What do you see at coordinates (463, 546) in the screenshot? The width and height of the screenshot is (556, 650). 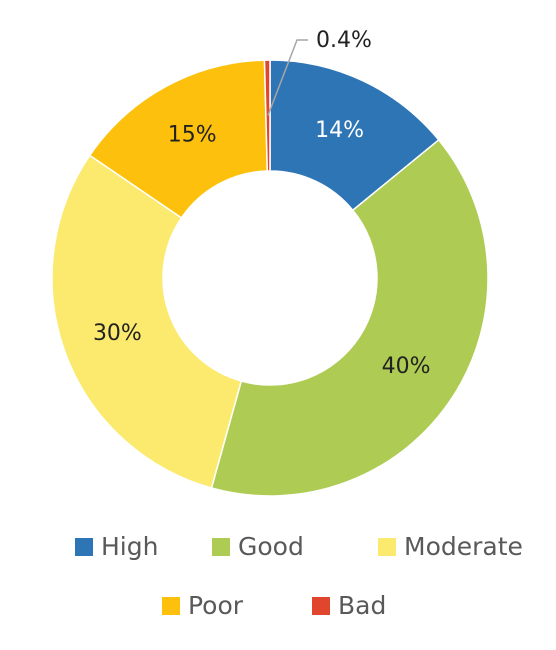 I see `legend-label: Moderate` at bounding box center [463, 546].